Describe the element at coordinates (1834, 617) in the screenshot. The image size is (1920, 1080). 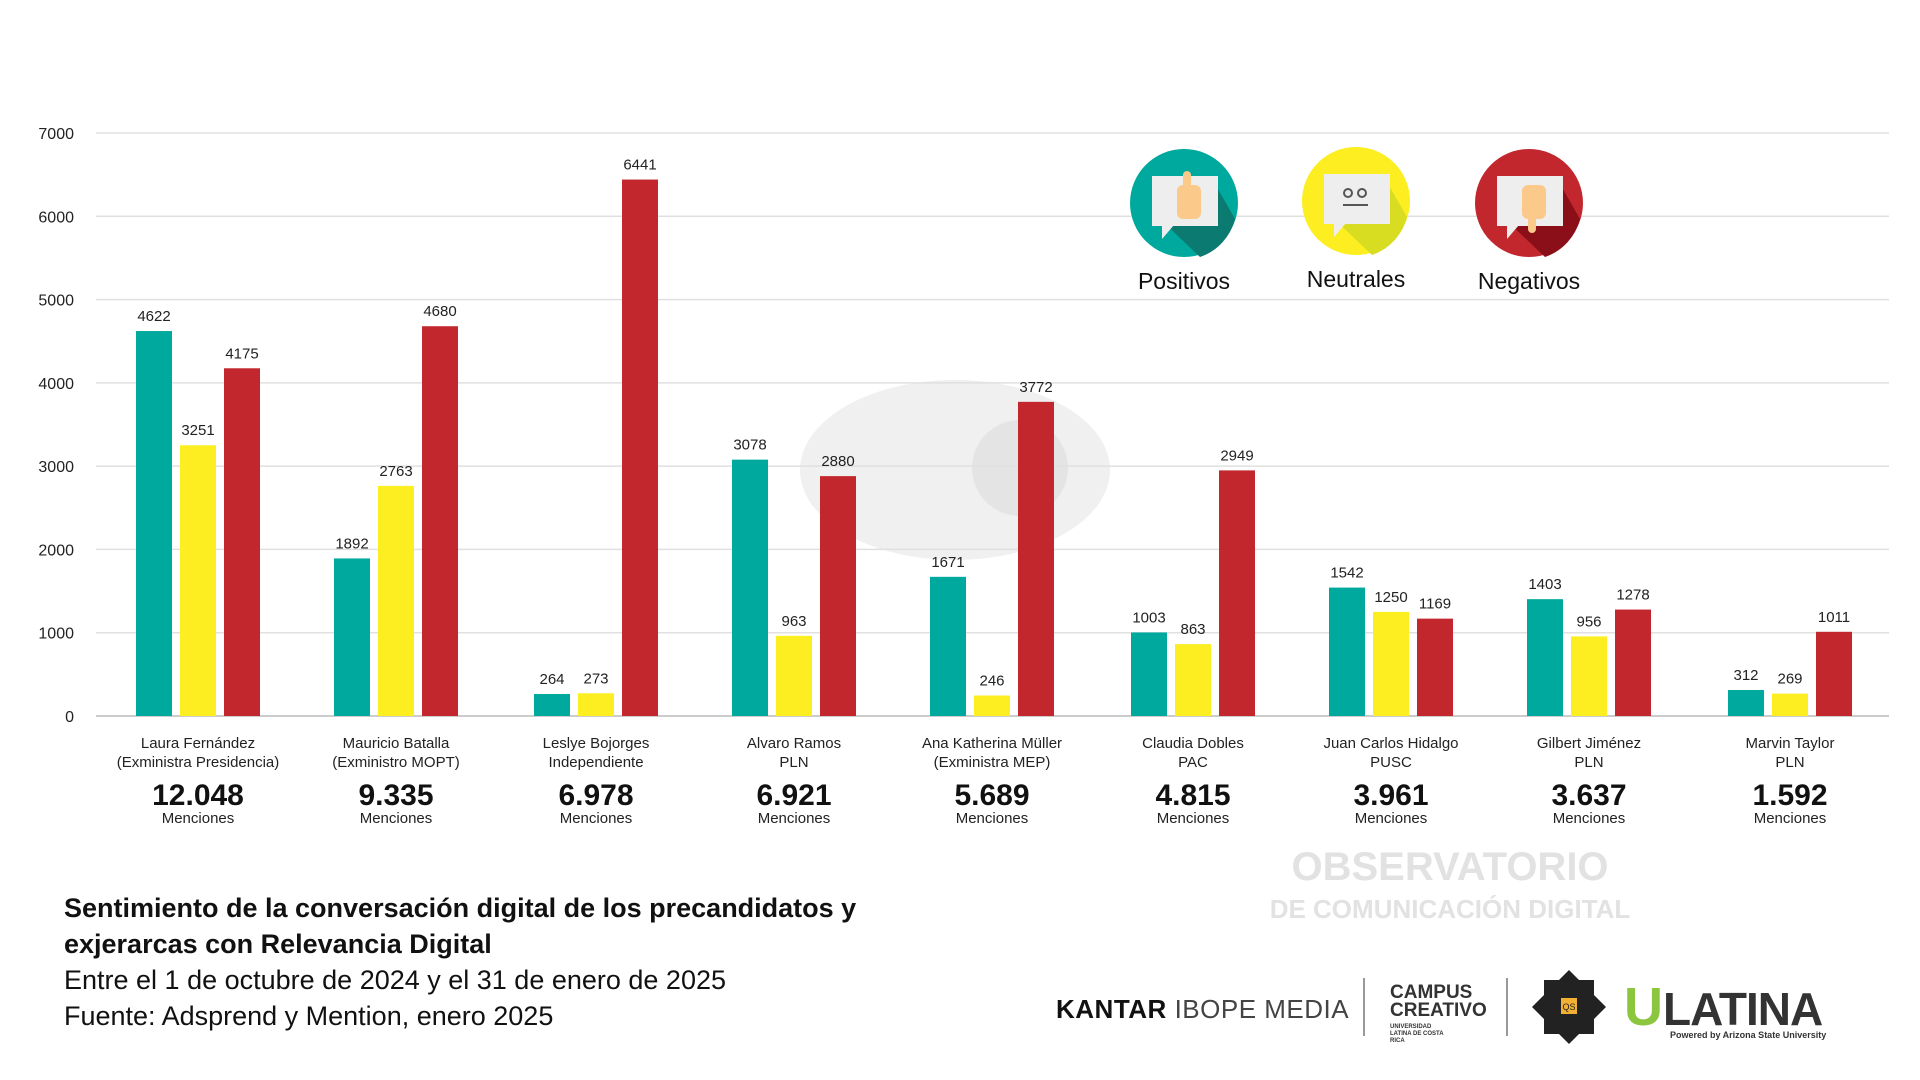
I see `data-label: 1011` at that location.